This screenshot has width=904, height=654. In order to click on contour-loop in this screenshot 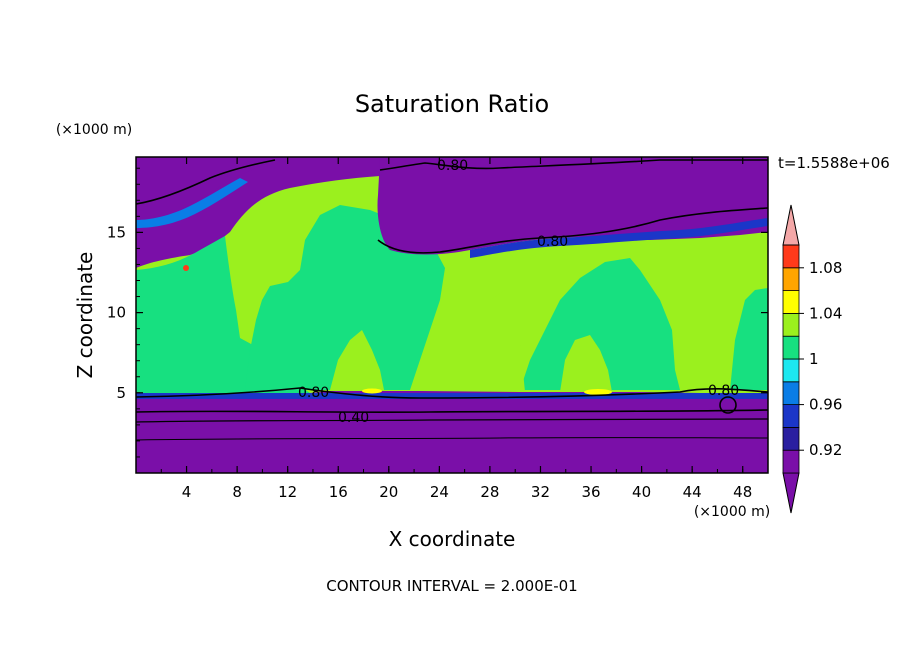, I will do `click(728, 405)`.